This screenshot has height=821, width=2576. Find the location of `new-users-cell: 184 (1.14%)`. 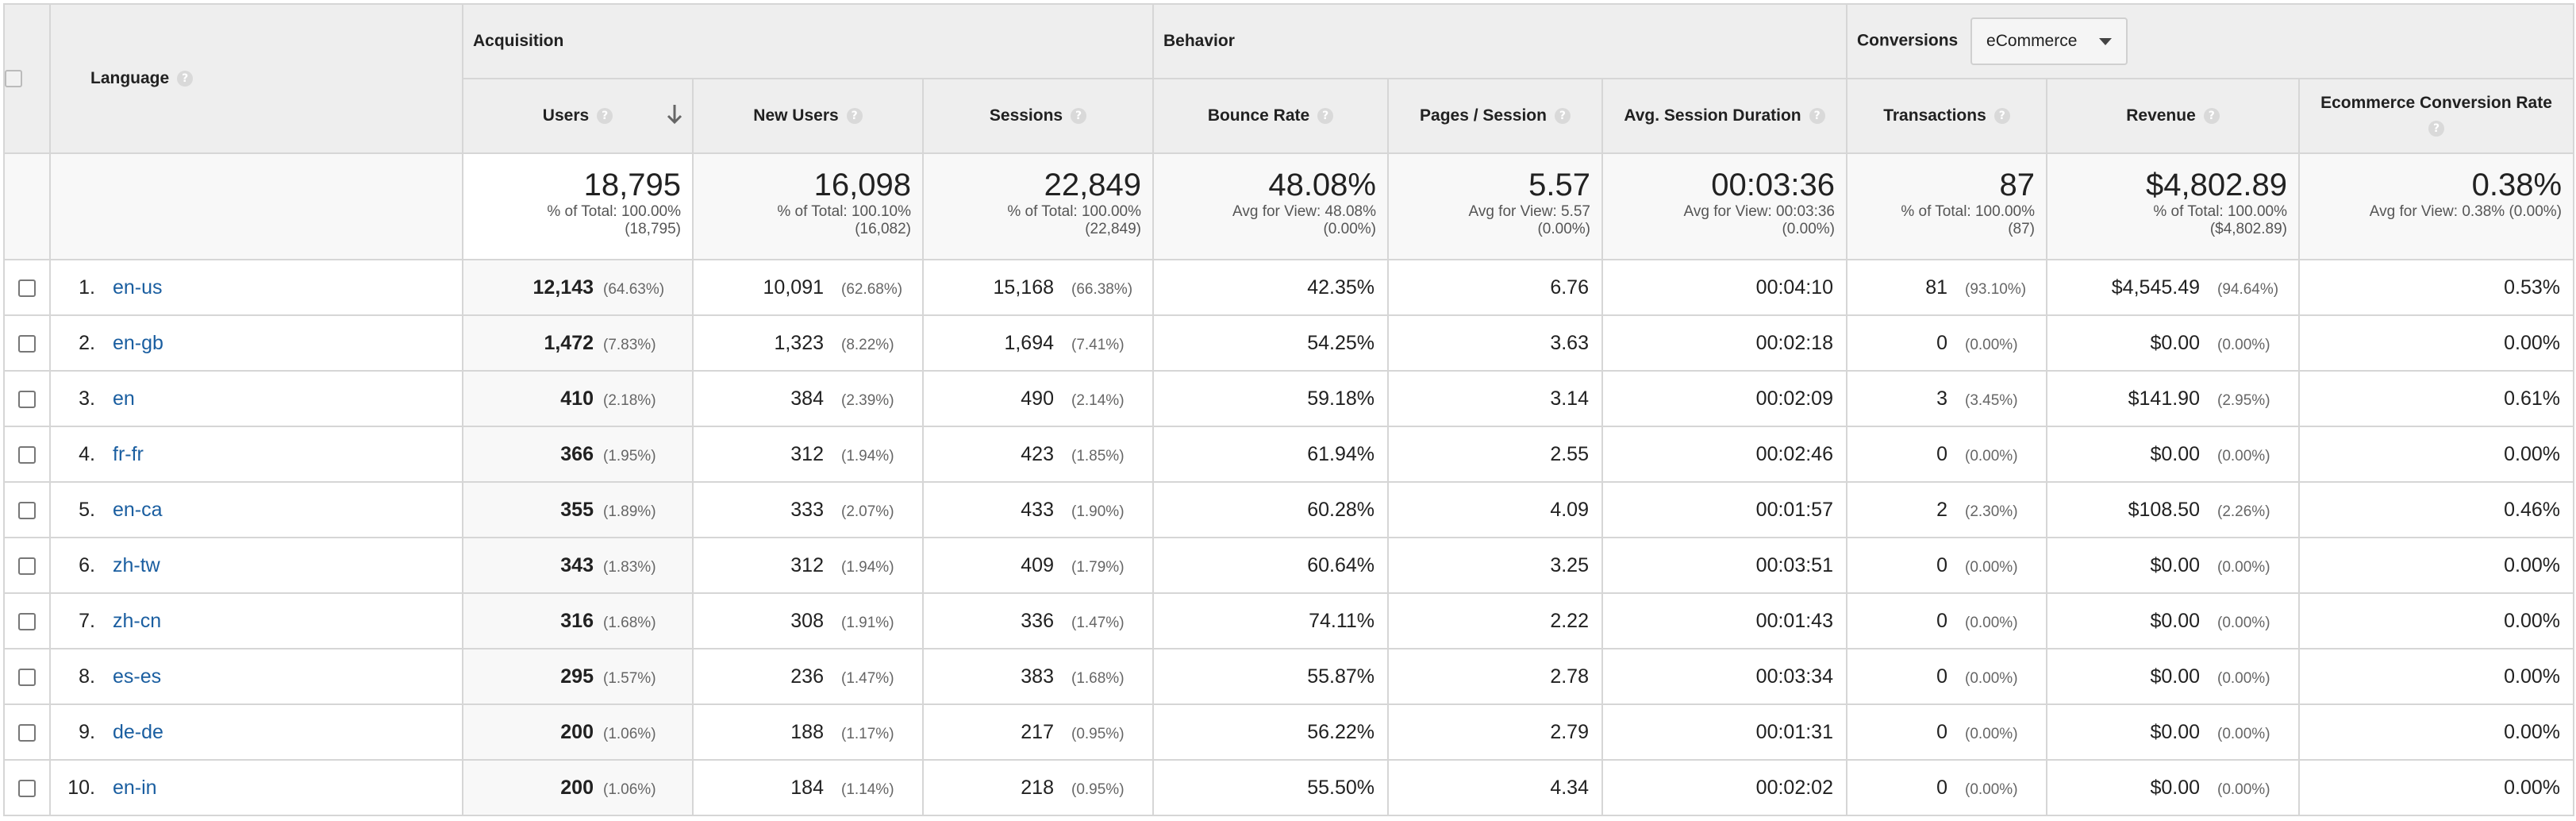

new-users-cell: 184 (1.14%) is located at coordinates (808, 787).